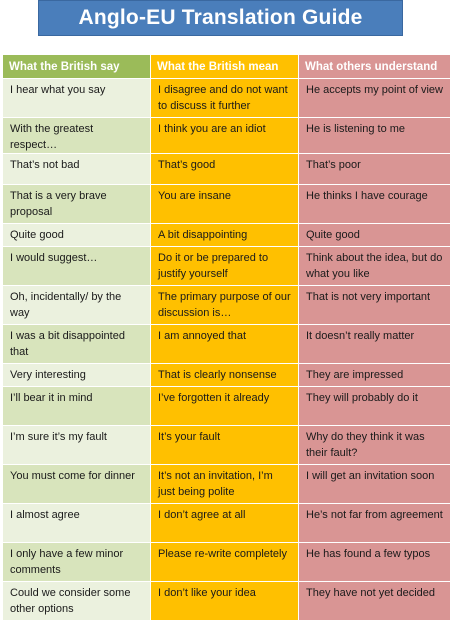 The image size is (455, 624). Describe the element at coordinates (76, 601) in the screenshot. I see `cell-british-say: Could we consider some other options` at that location.